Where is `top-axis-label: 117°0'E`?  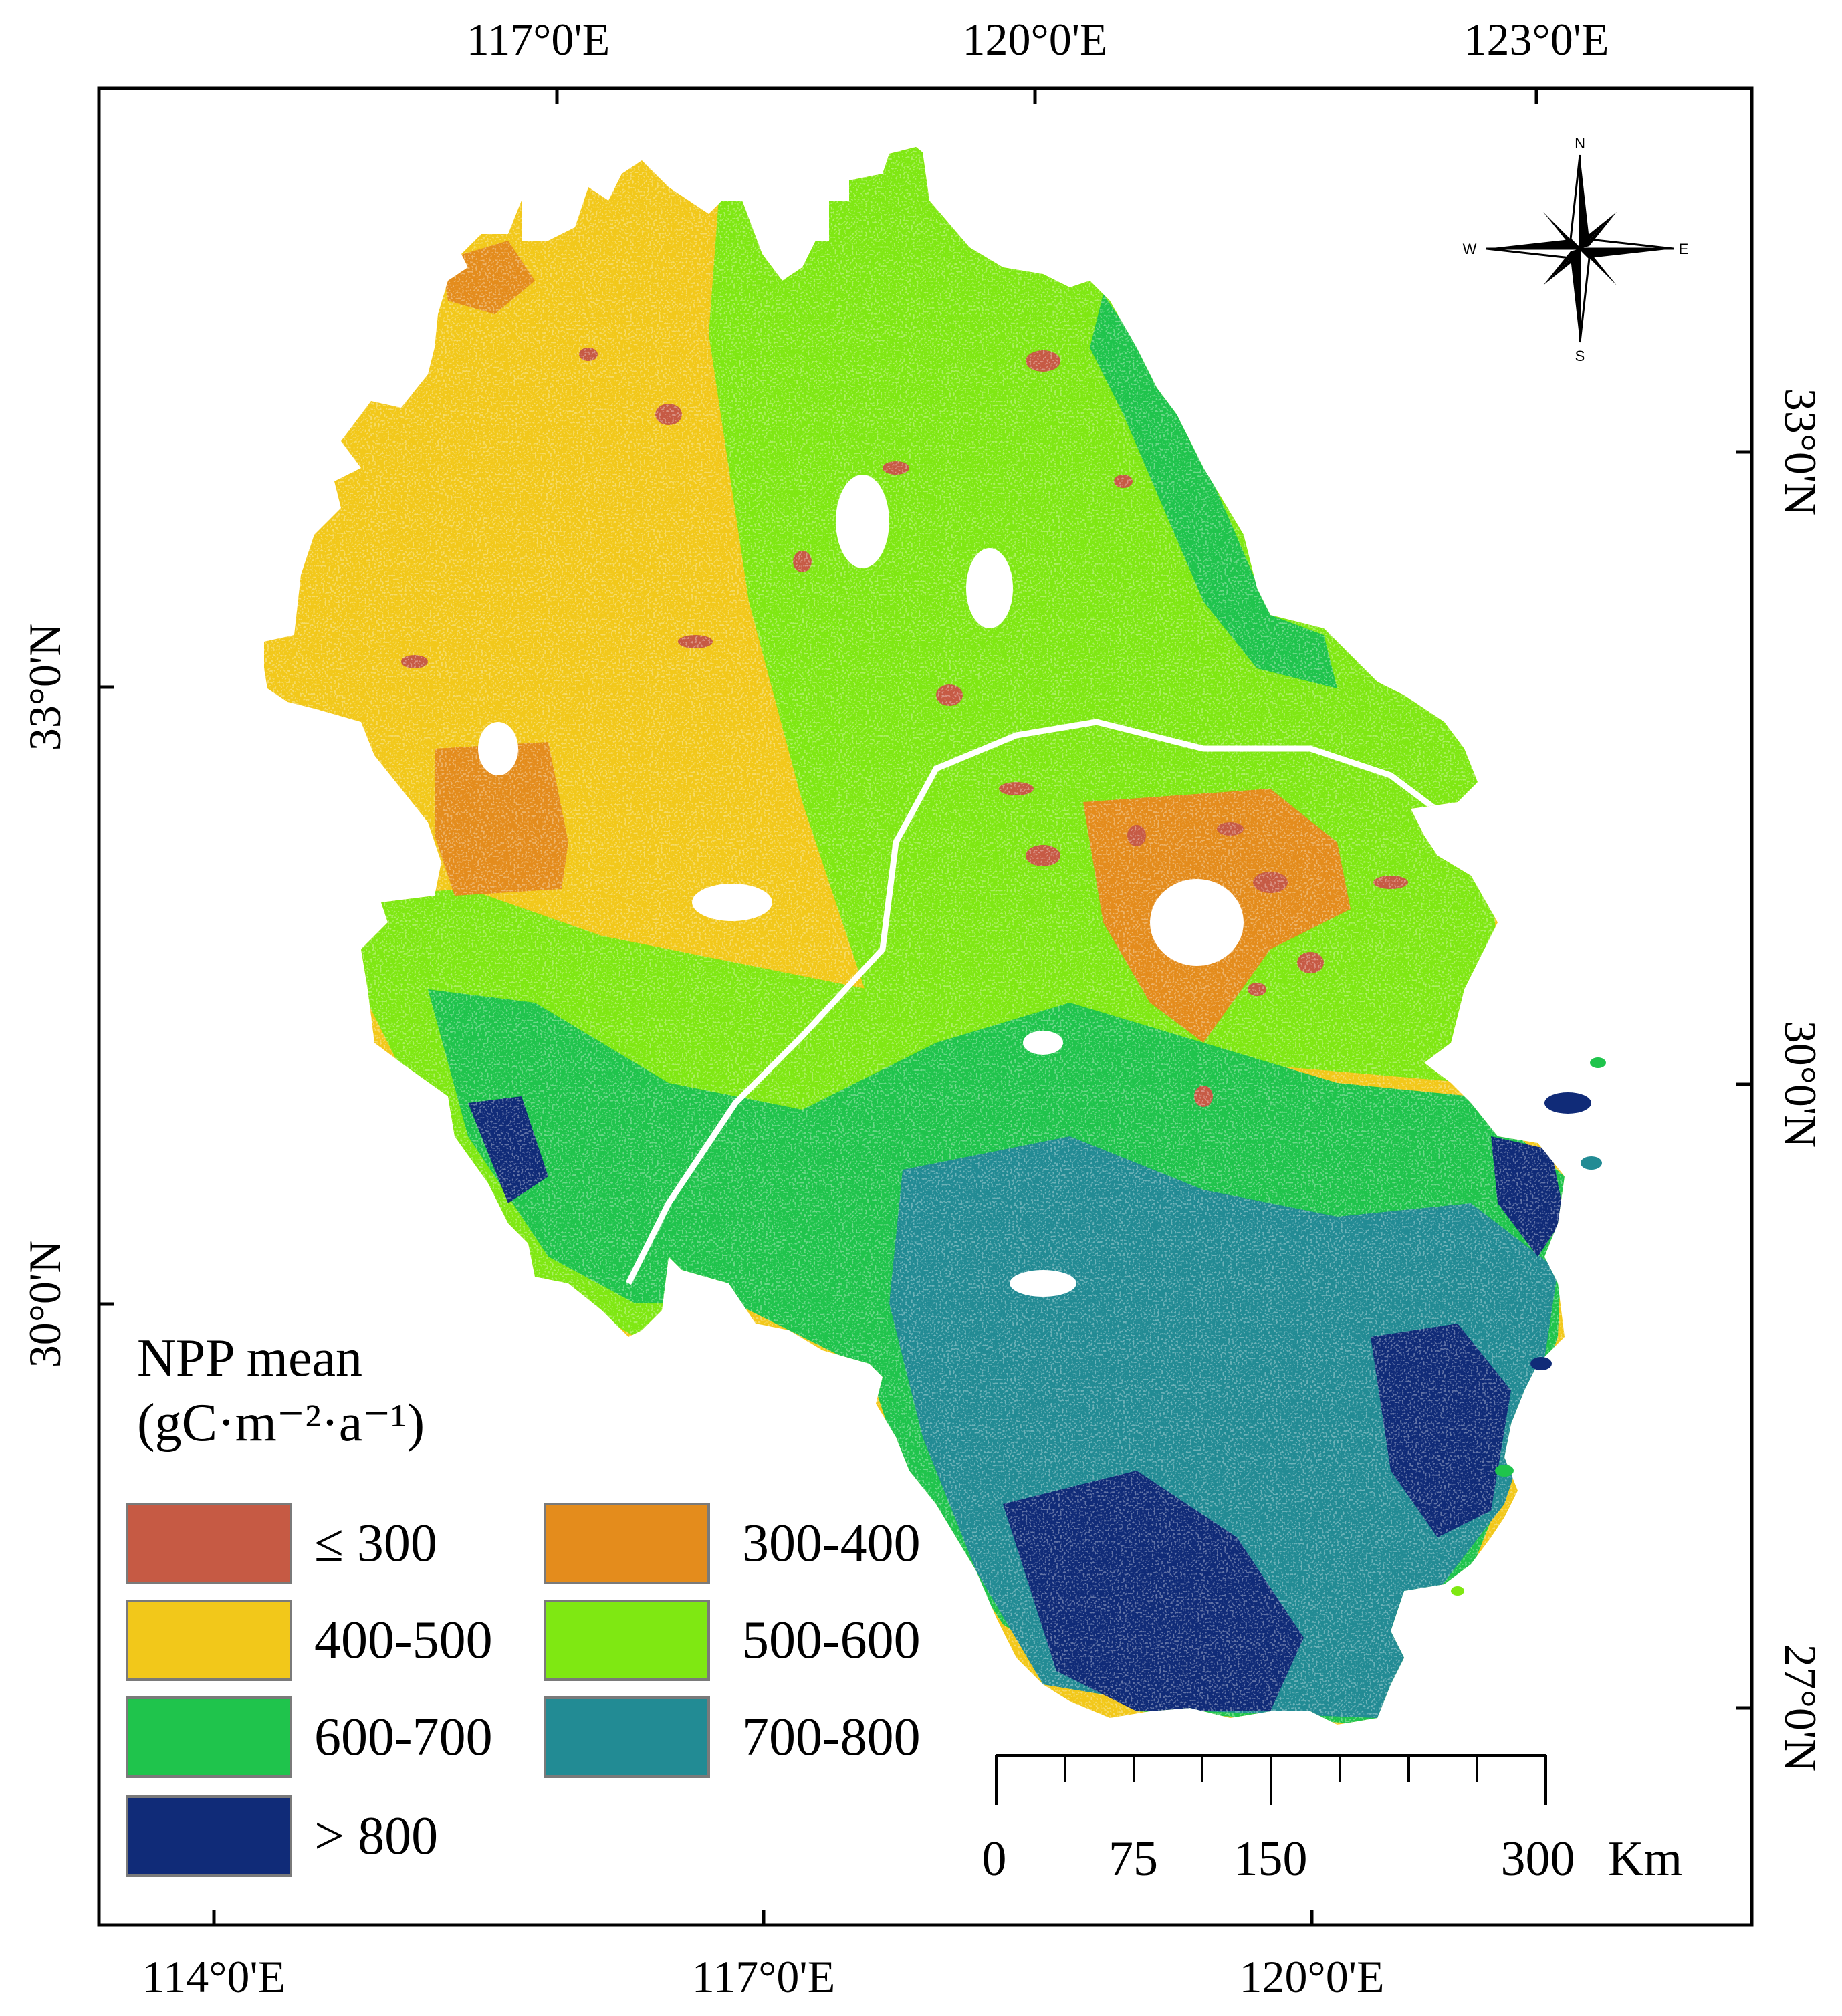 top-axis-label: 117°0'E is located at coordinates (538, 39).